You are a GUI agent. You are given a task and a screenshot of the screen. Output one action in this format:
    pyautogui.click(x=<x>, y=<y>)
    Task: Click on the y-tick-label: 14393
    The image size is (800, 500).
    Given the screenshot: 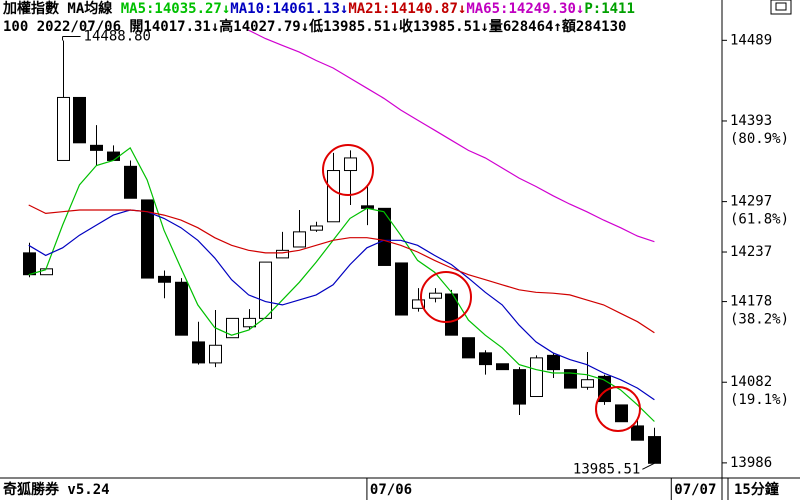 What is the action you would take?
    pyautogui.click(x=751, y=121)
    